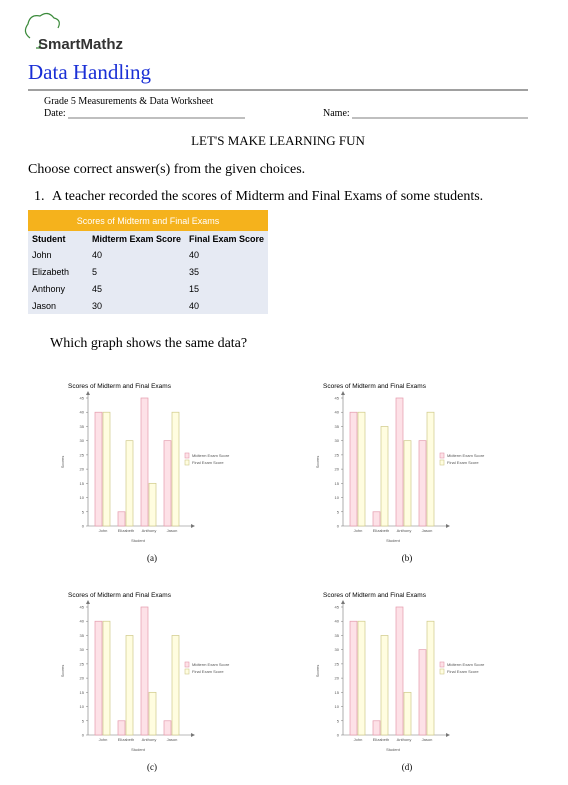  Describe the element at coordinates (136, 239) in the screenshot. I see `table-header: Midterm Exam Score` at that location.